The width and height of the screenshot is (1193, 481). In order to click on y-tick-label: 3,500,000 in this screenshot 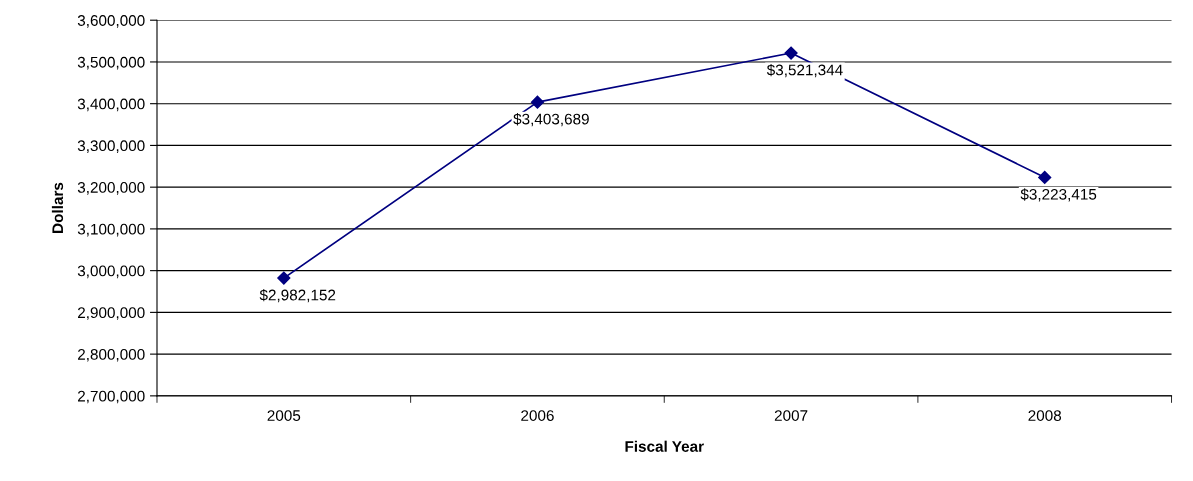, I will do `click(111, 63)`.